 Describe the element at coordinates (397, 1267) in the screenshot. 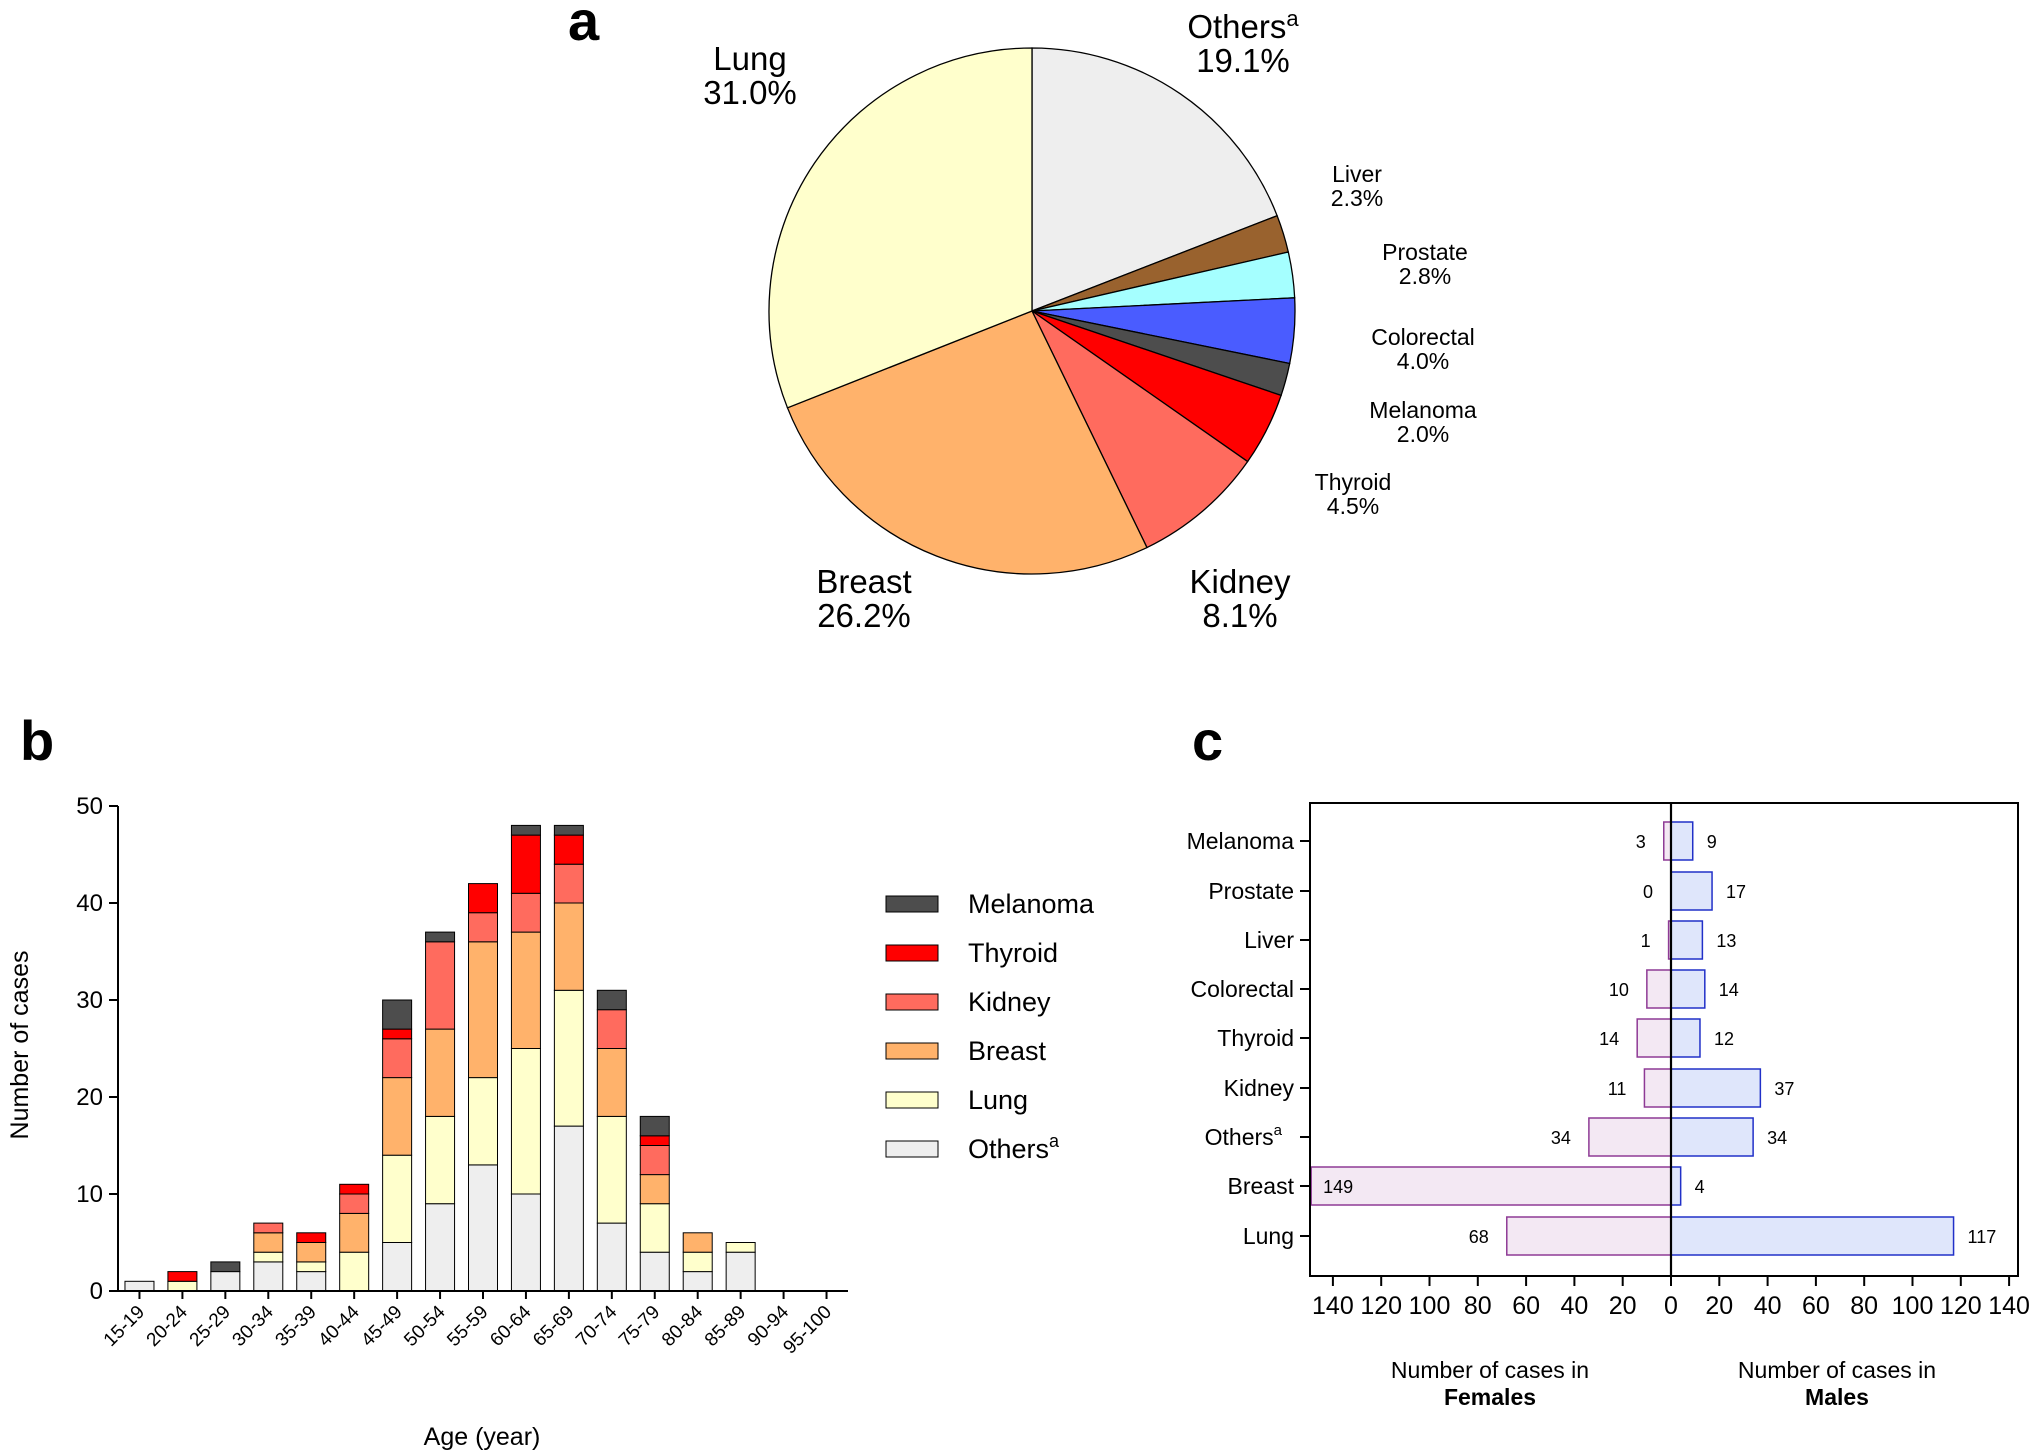

I see `bar-45-49-others` at that location.